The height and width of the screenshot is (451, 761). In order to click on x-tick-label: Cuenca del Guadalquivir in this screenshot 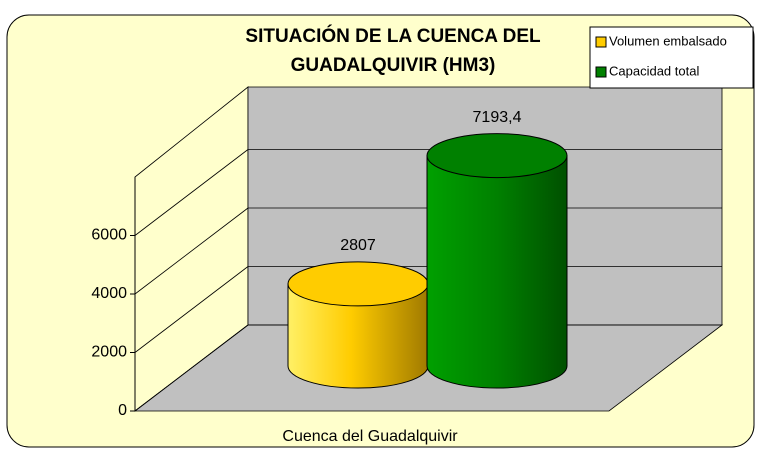, I will do `click(370, 436)`.